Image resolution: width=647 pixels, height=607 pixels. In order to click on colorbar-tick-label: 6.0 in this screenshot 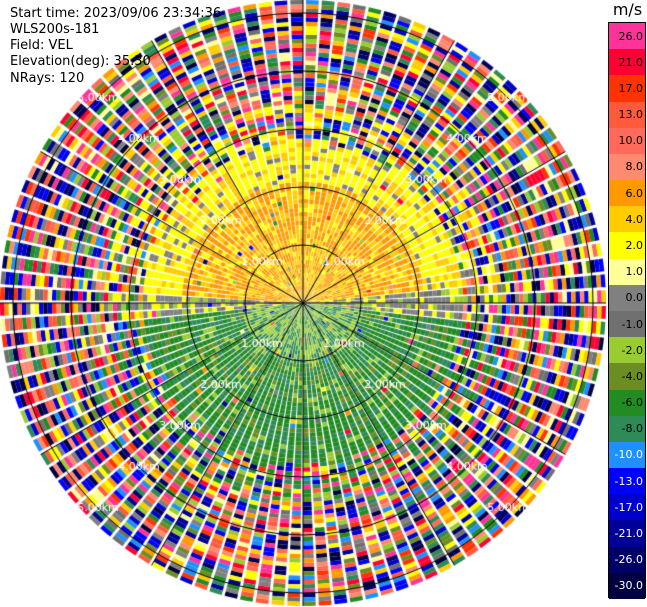, I will do `click(634, 193)`.